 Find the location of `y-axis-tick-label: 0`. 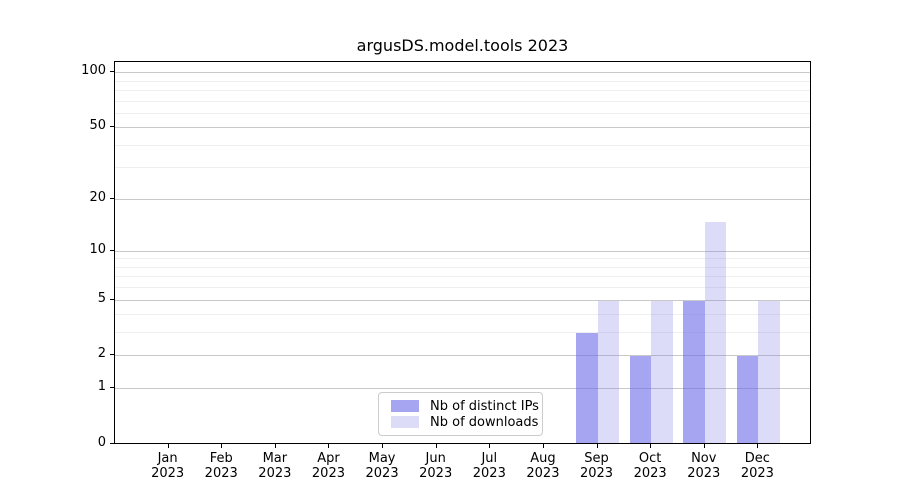

y-axis-tick-label: 0 is located at coordinates (101, 442).